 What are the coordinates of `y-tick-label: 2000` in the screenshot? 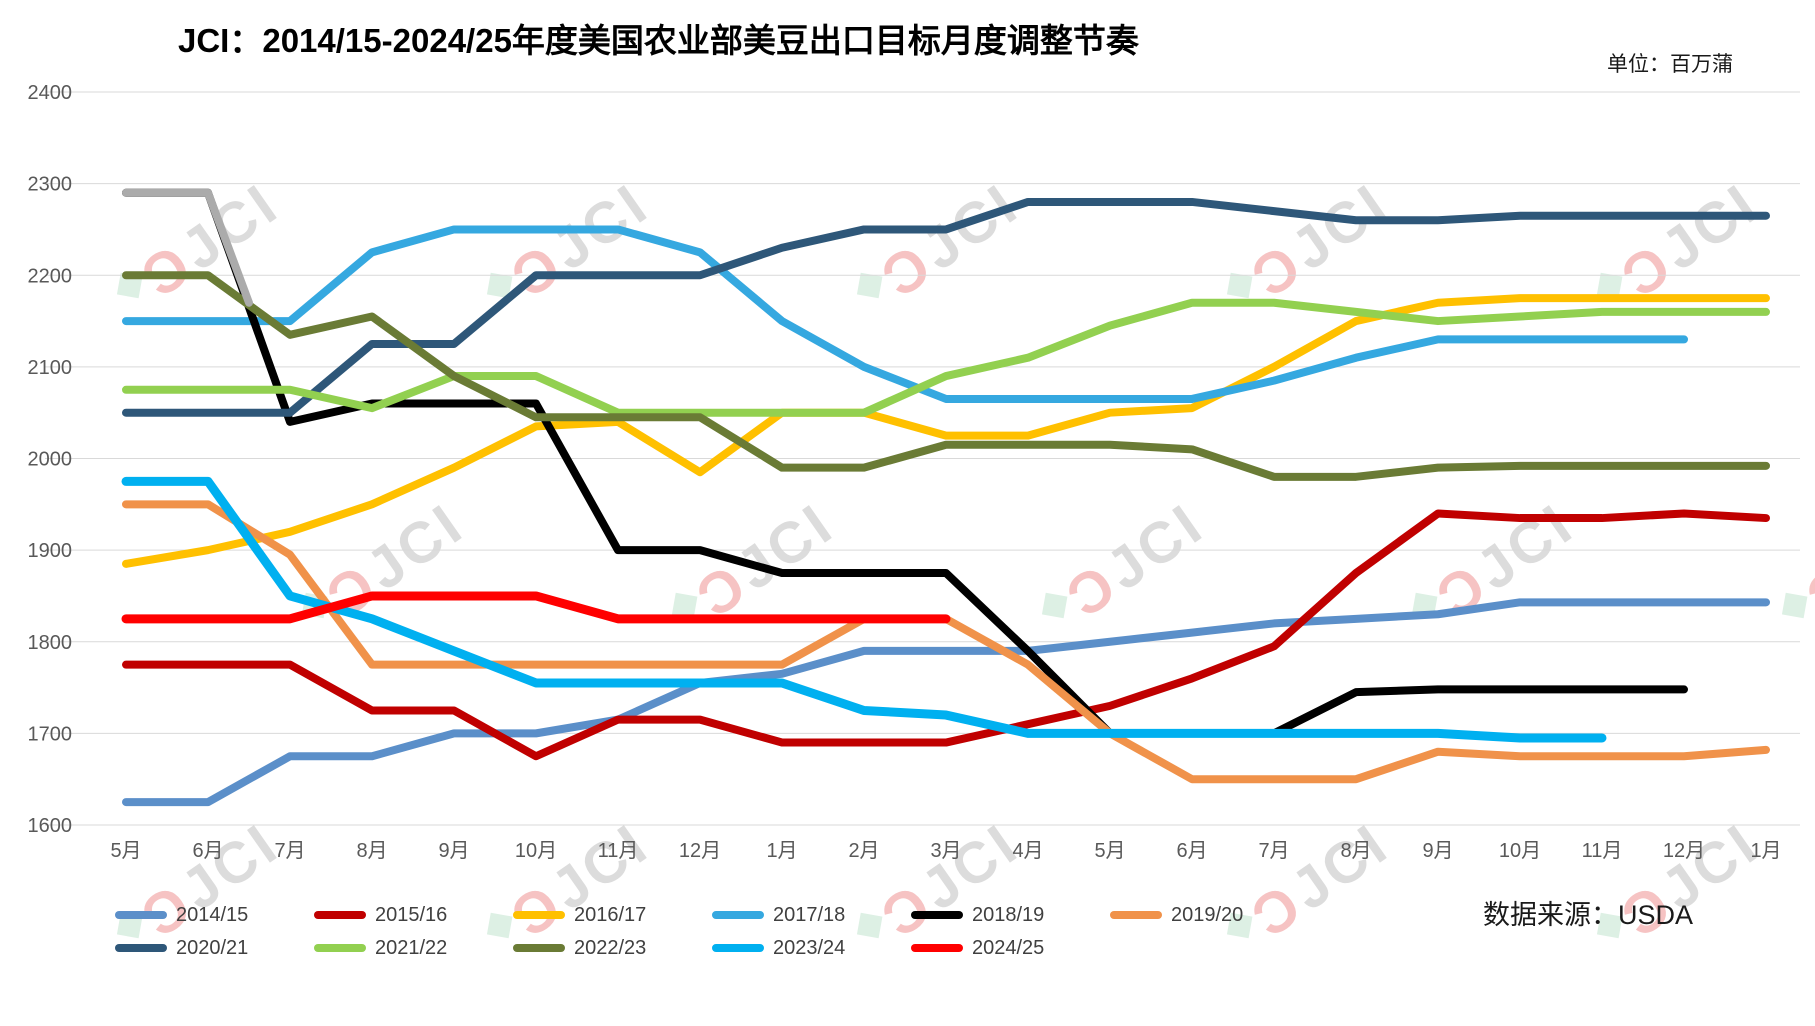 It's located at (50, 460).